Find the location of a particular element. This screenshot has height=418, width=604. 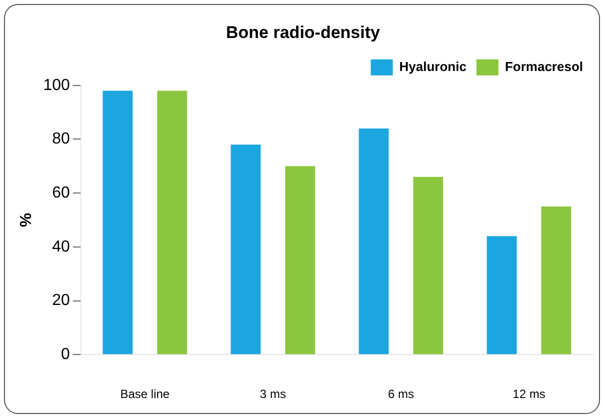

y-axis-title: % is located at coordinates (27, 220).